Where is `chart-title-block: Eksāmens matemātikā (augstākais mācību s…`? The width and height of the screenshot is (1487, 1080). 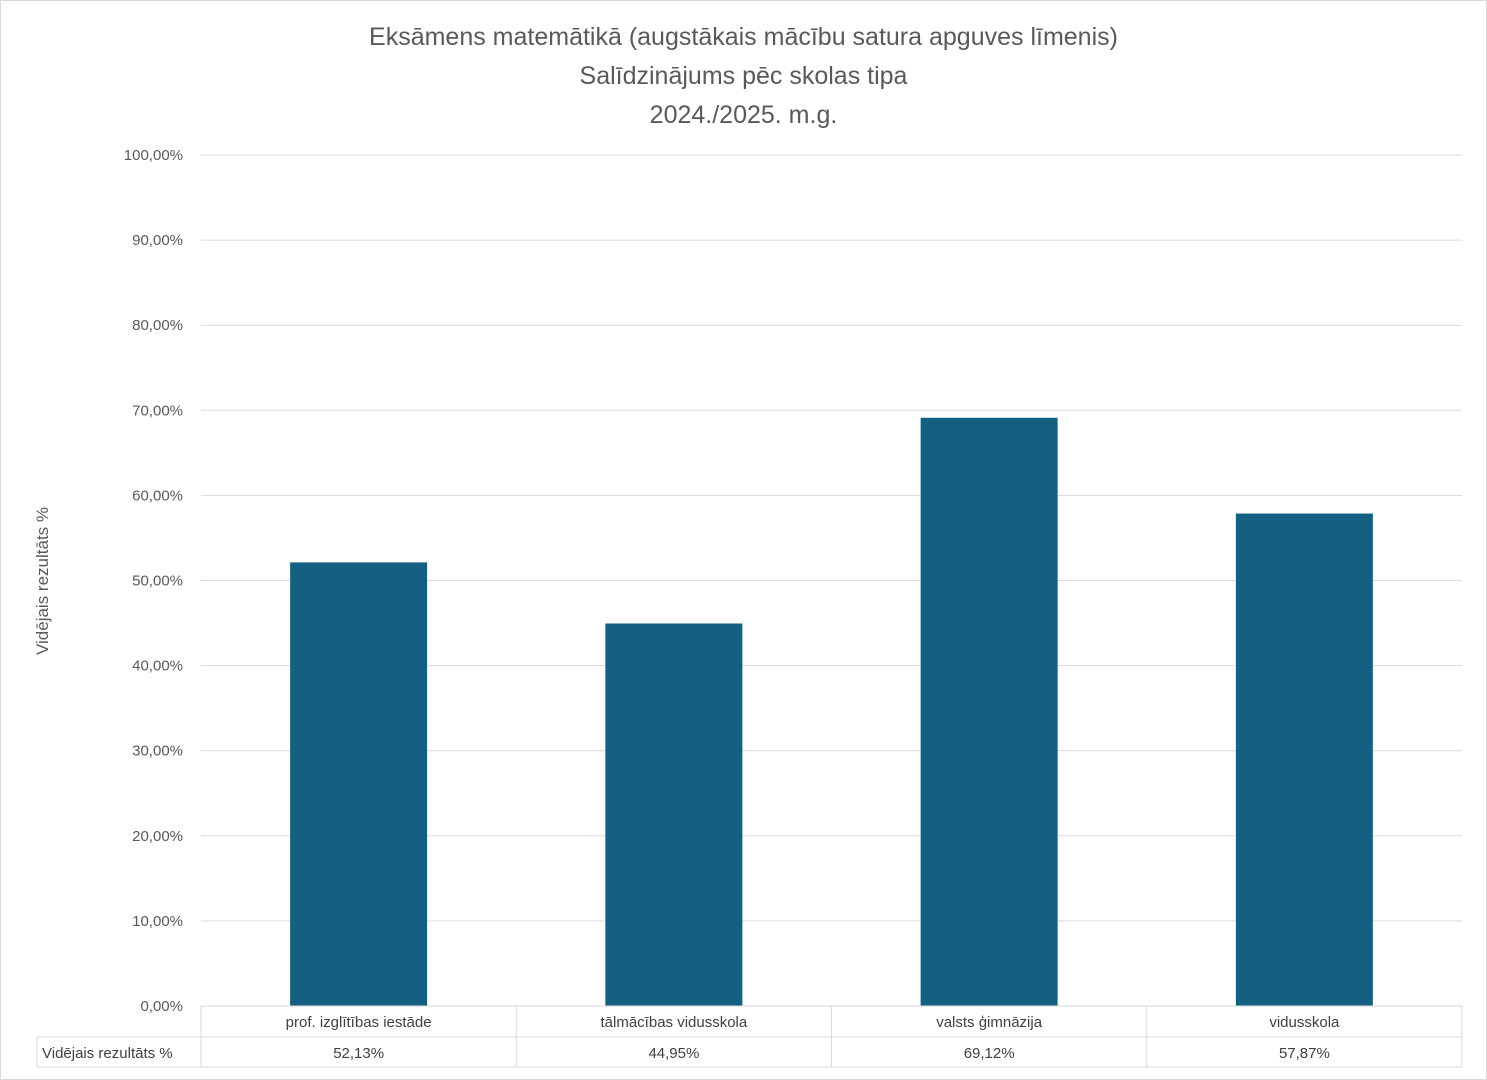 chart-title-block: Eksāmens matemātikā (augstākais mācību s… is located at coordinates (743, 76).